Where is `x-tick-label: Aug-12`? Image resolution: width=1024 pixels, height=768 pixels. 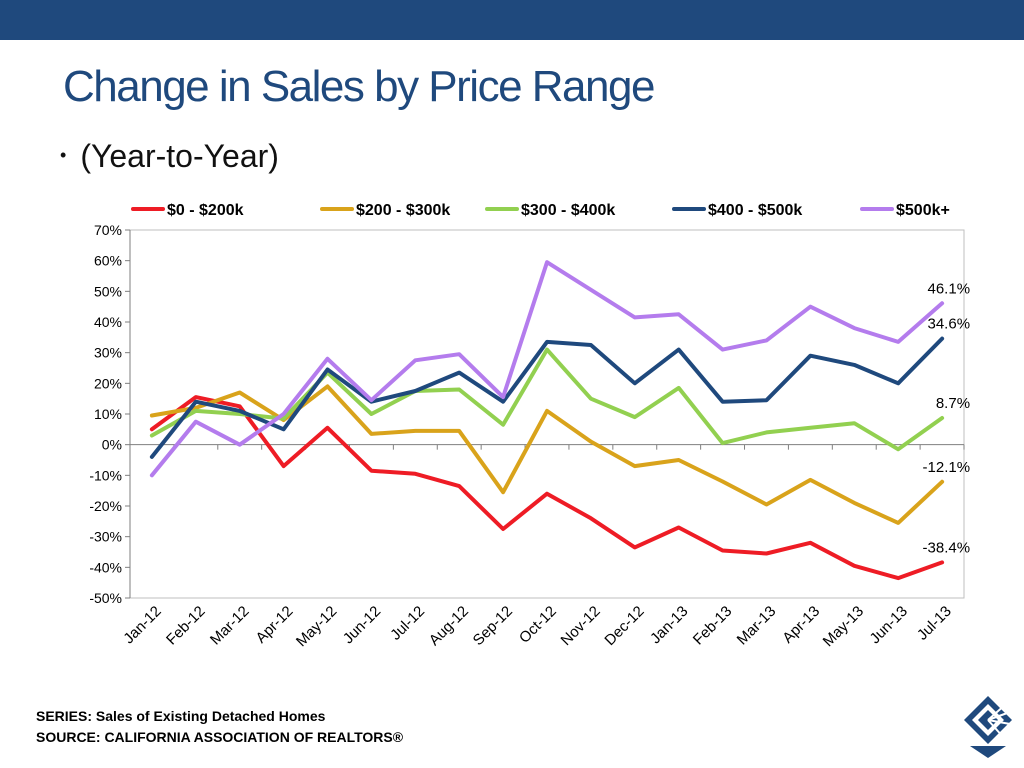 x-tick-label: Aug-12 is located at coordinates (449, 626).